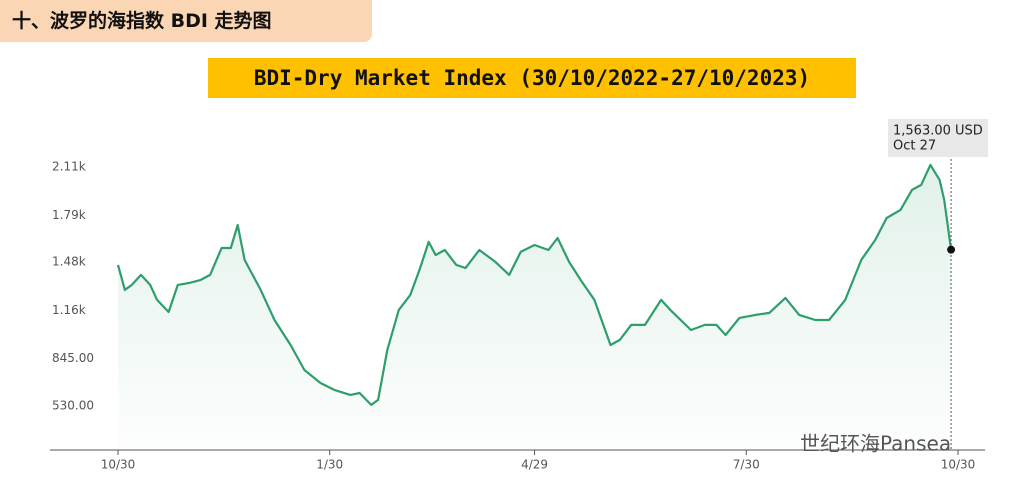  What do you see at coordinates (875, 444) in the screenshot?
I see `watermark: 世纪环海Pansea` at bounding box center [875, 444].